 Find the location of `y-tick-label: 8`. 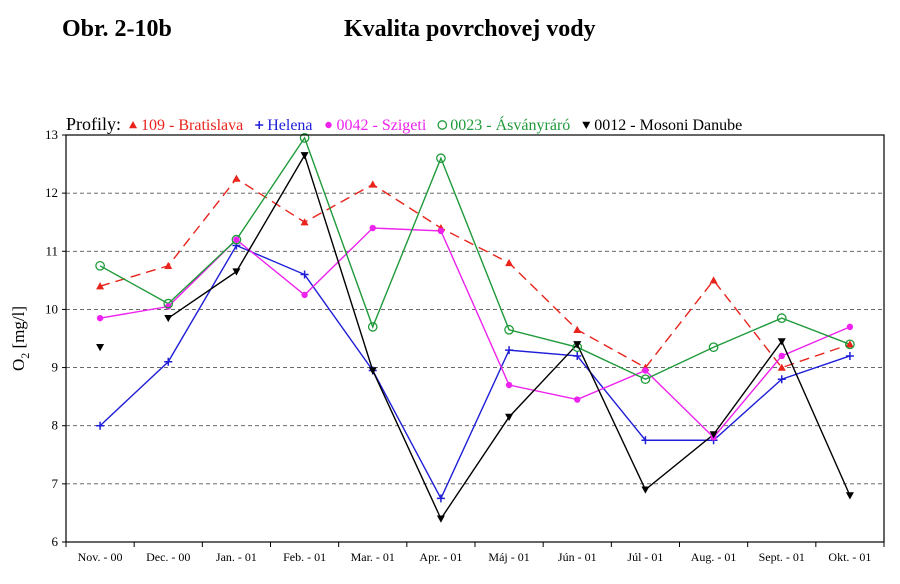

y-tick-label: 8 is located at coordinates (55, 425).